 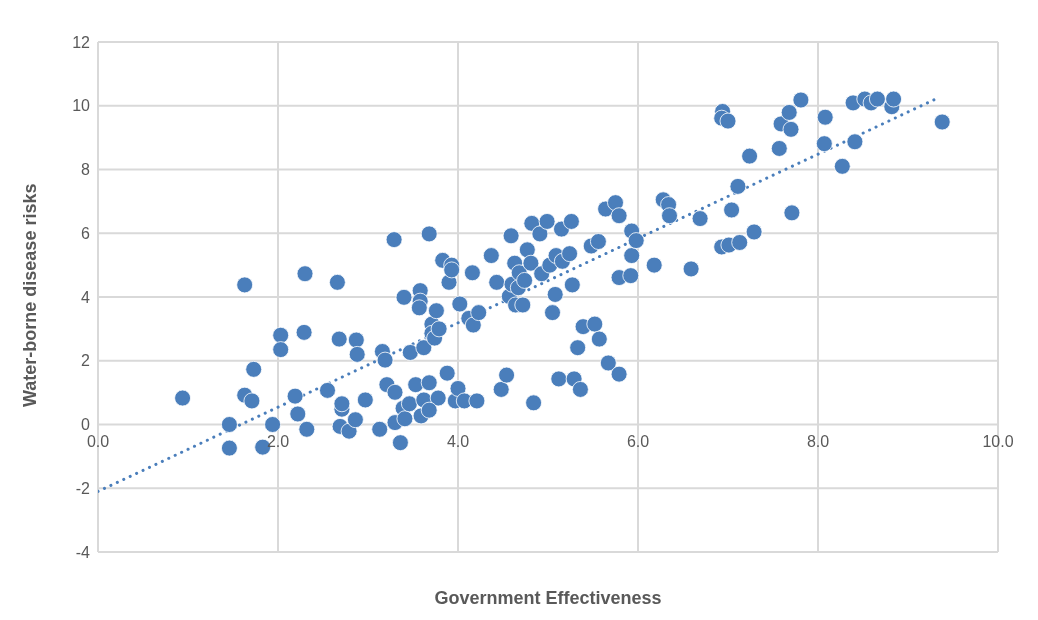 I want to click on y-tick-label: 12, so click(x=81, y=42).